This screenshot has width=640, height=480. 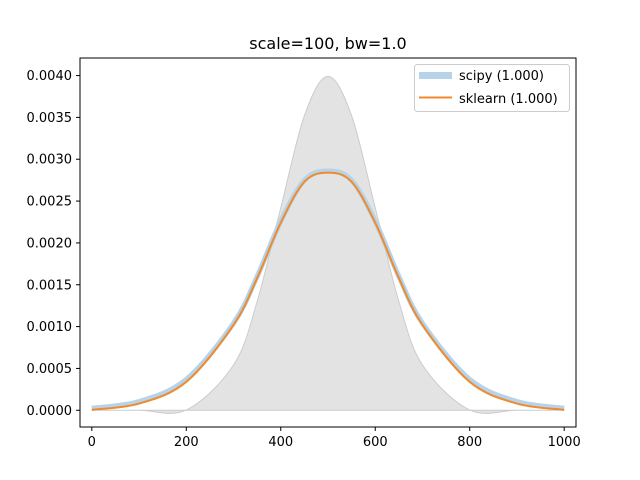 I want to click on y-tick-label: 0.0015, so click(x=50, y=285).